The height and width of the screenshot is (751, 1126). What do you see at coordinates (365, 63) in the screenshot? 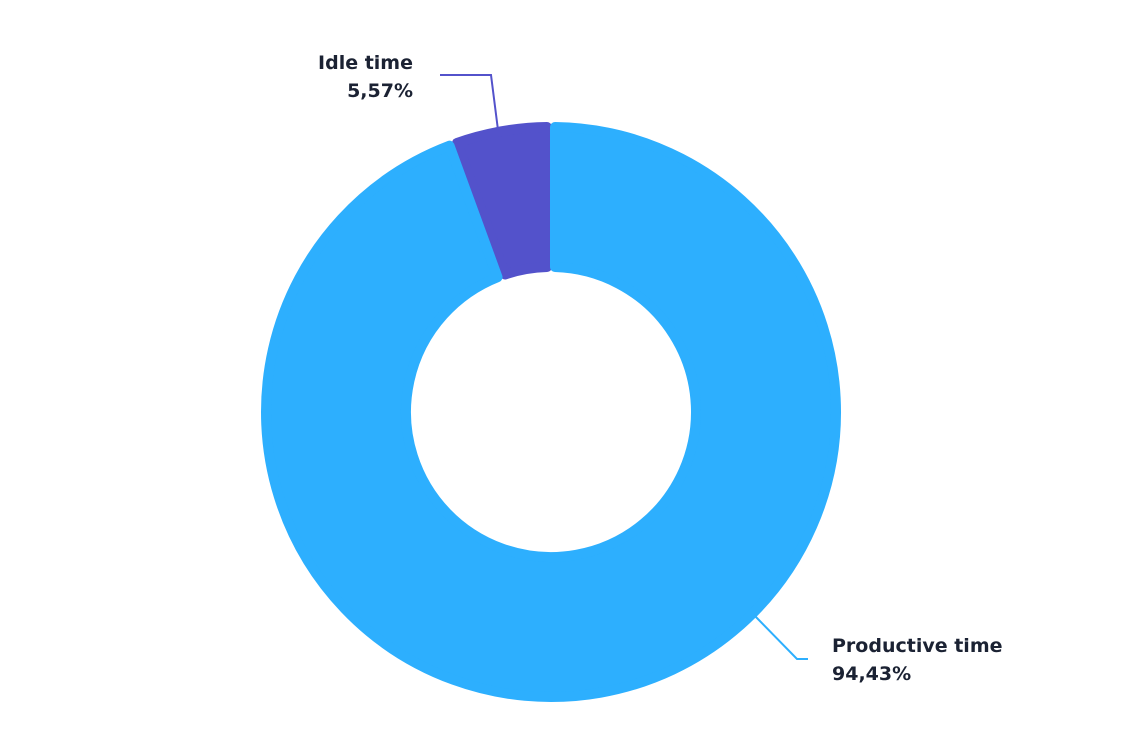
I see `data-label-name-idle-time: Idle time` at bounding box center [365, 63].